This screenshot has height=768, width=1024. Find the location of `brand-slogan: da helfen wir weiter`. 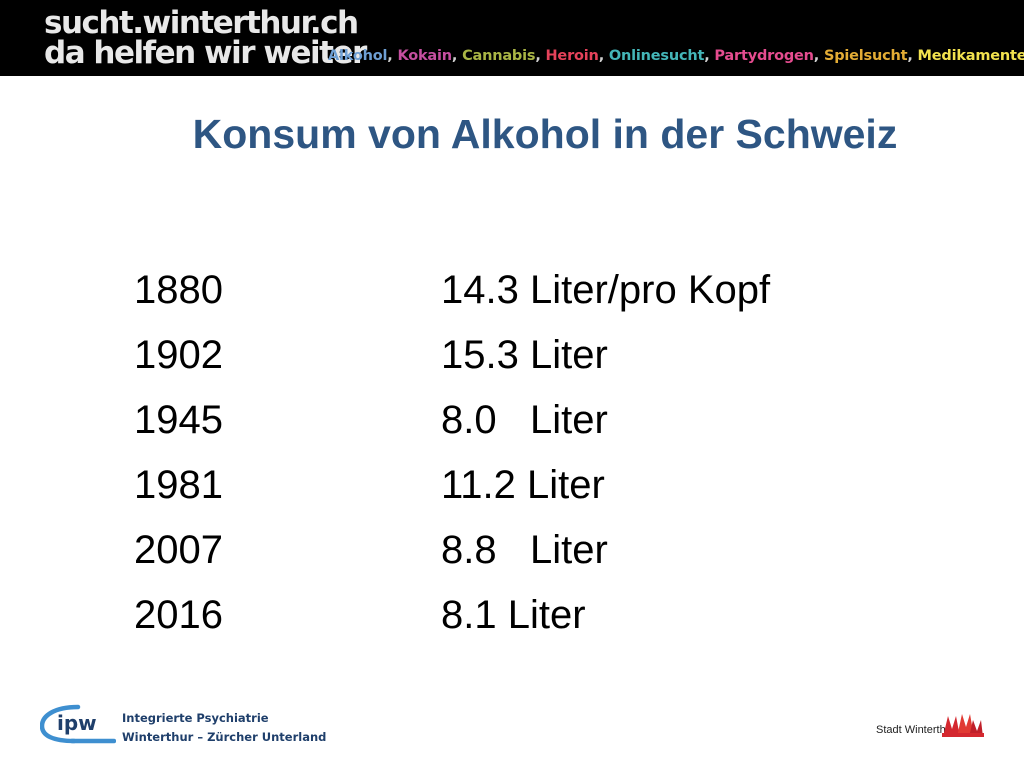

brand-slogan: da helfen wir weiter is located at coordinates (205, 53).